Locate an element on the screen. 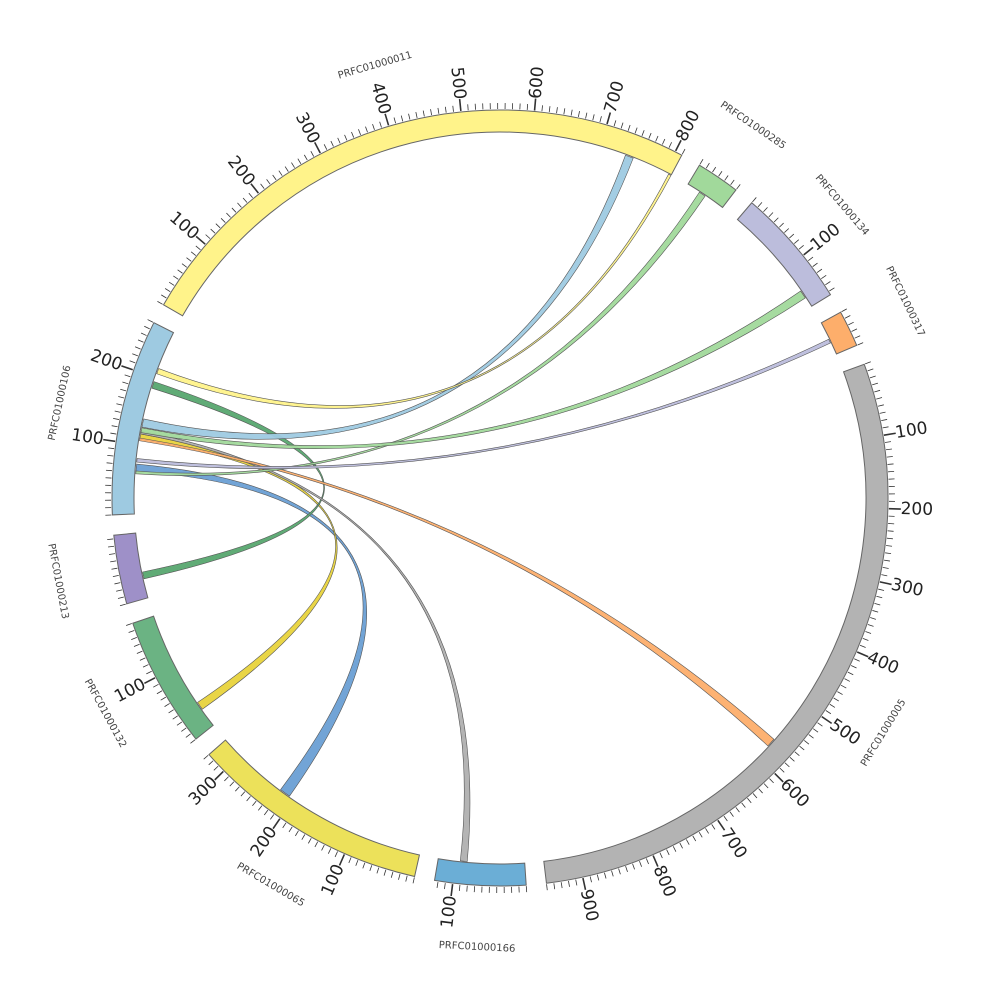  segment-label-prfc01000106: PRFC01000106 is located at coordinates (60, 402).